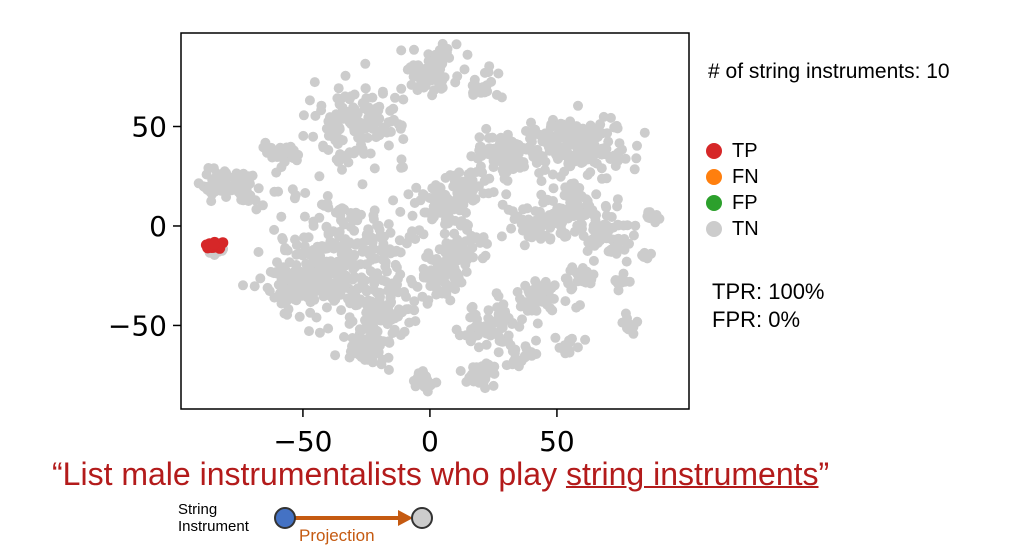  What do you see at coordinates (337, 535) in the screenshot?
I see `projection-label: Projection` at bounding box center [337, 535].